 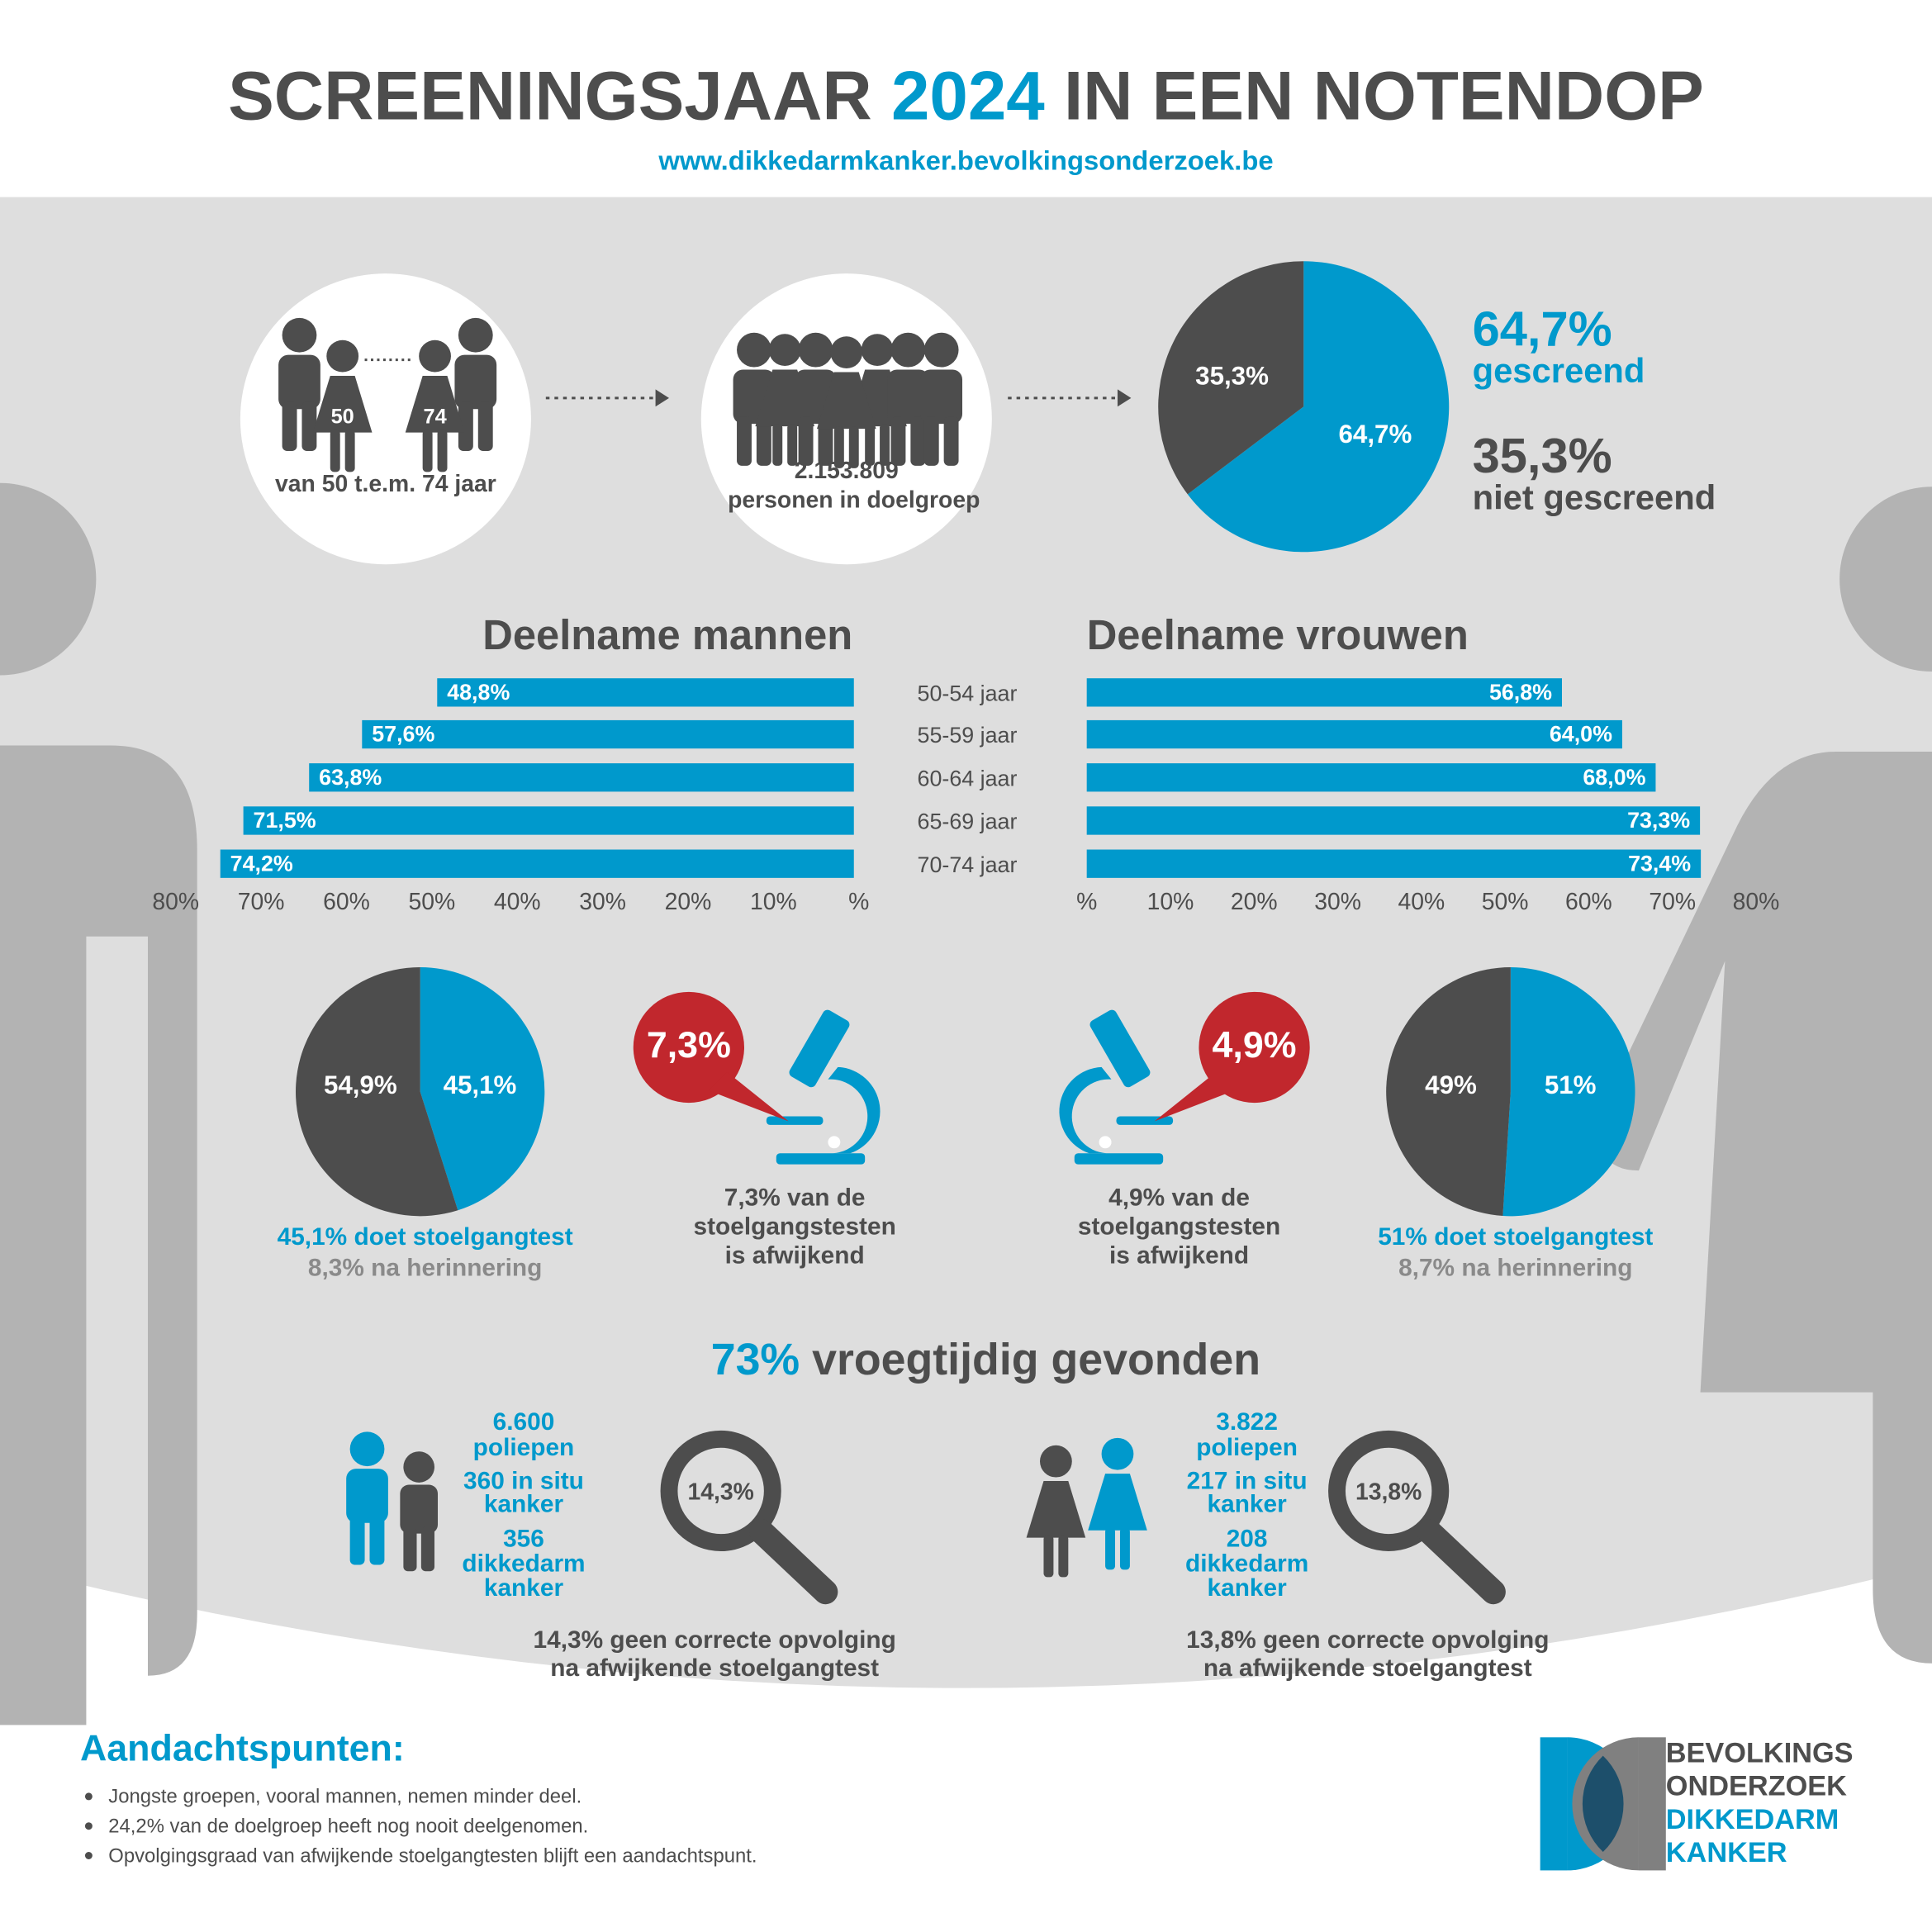 I want to click on pie-label: 45,1%, so click(x=481, y=1084).